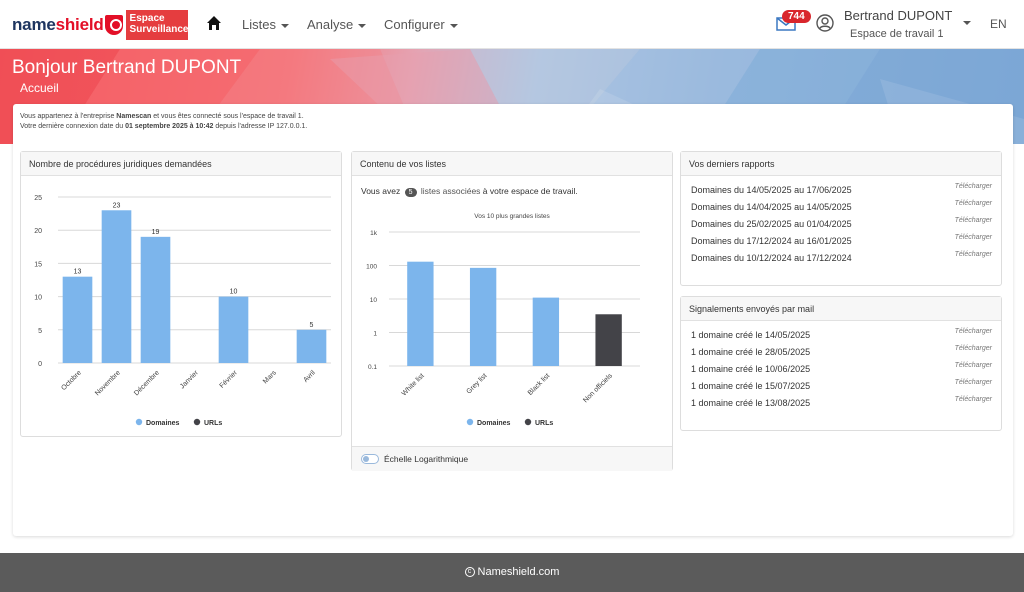 This screenshot has height=592, width=1024. What do you see at coordinates (78, 272) in the screenshot?
I see `data-label: 13` at bounding box center [78, 272].